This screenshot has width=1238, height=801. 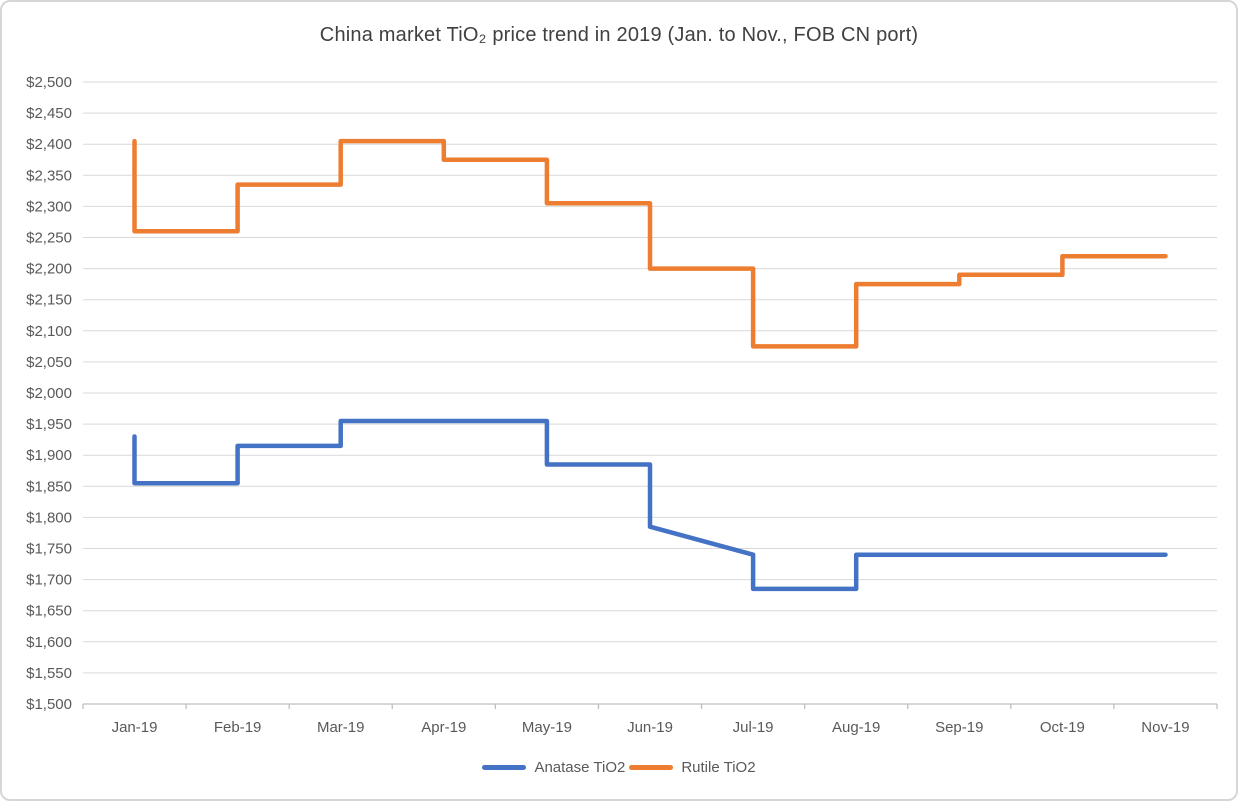 What do you see at coordinates (49, 549) in the screenshot?
I see `y-axis-tick-label: $1,750` at bounding box center [49, 549].